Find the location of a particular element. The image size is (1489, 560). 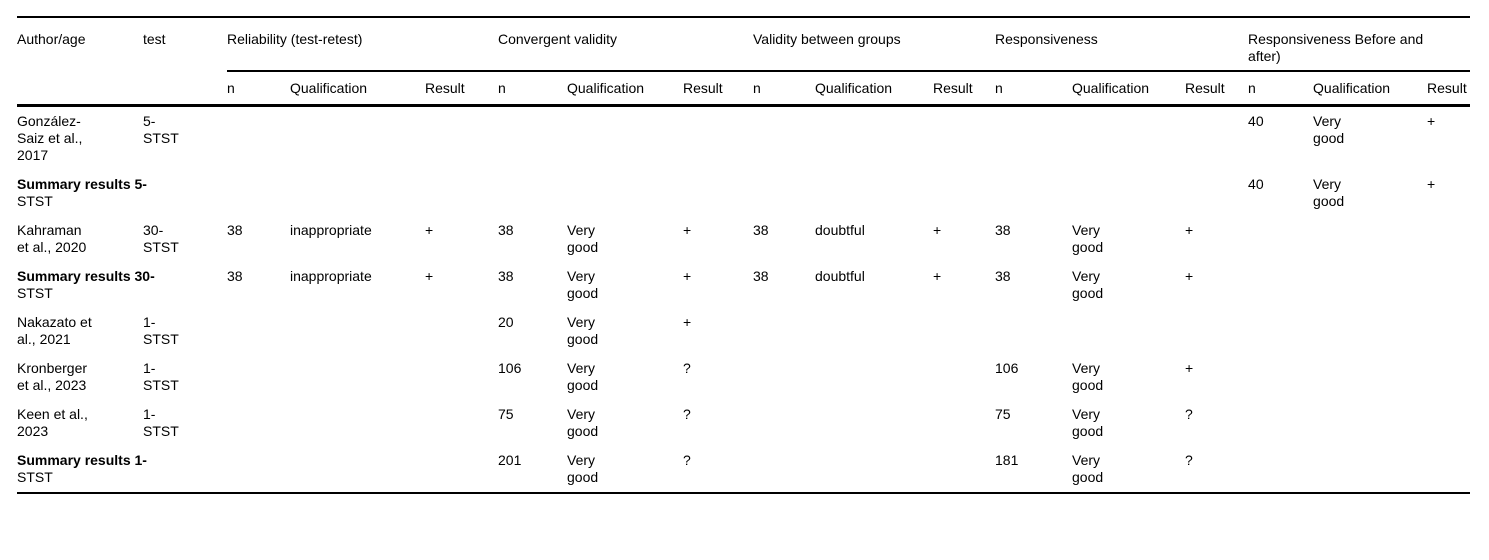

cell-conv-n is located at coordinates (532, 138).